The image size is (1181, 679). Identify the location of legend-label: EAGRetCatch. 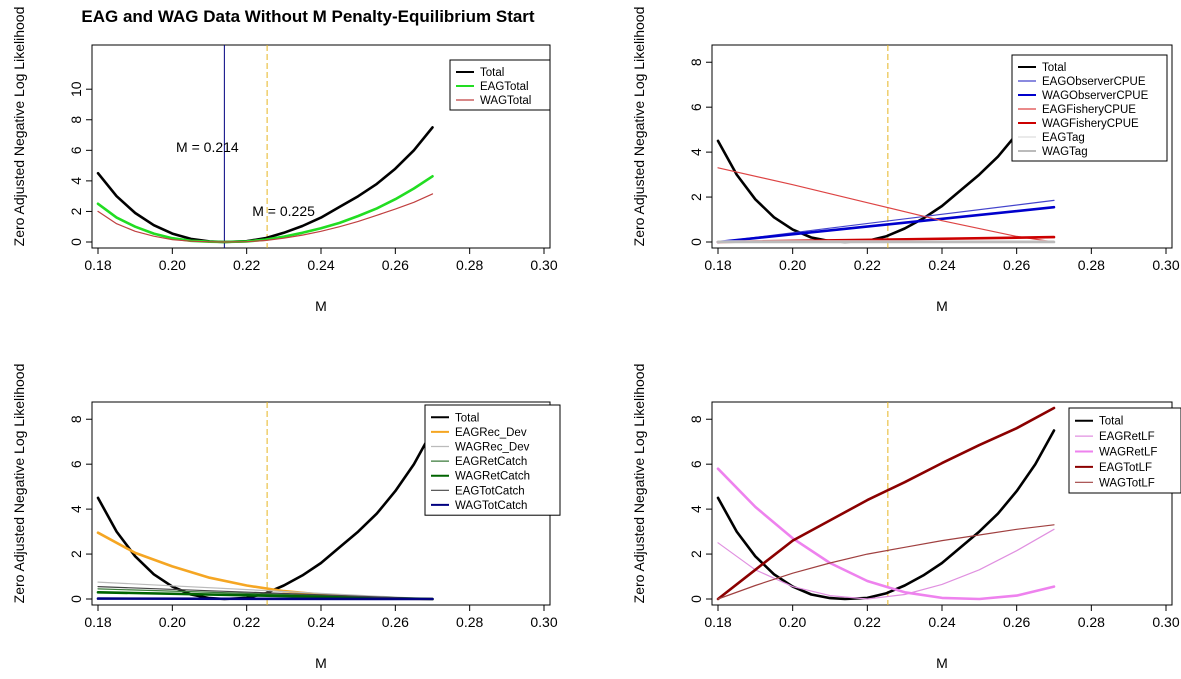
(491, 462).